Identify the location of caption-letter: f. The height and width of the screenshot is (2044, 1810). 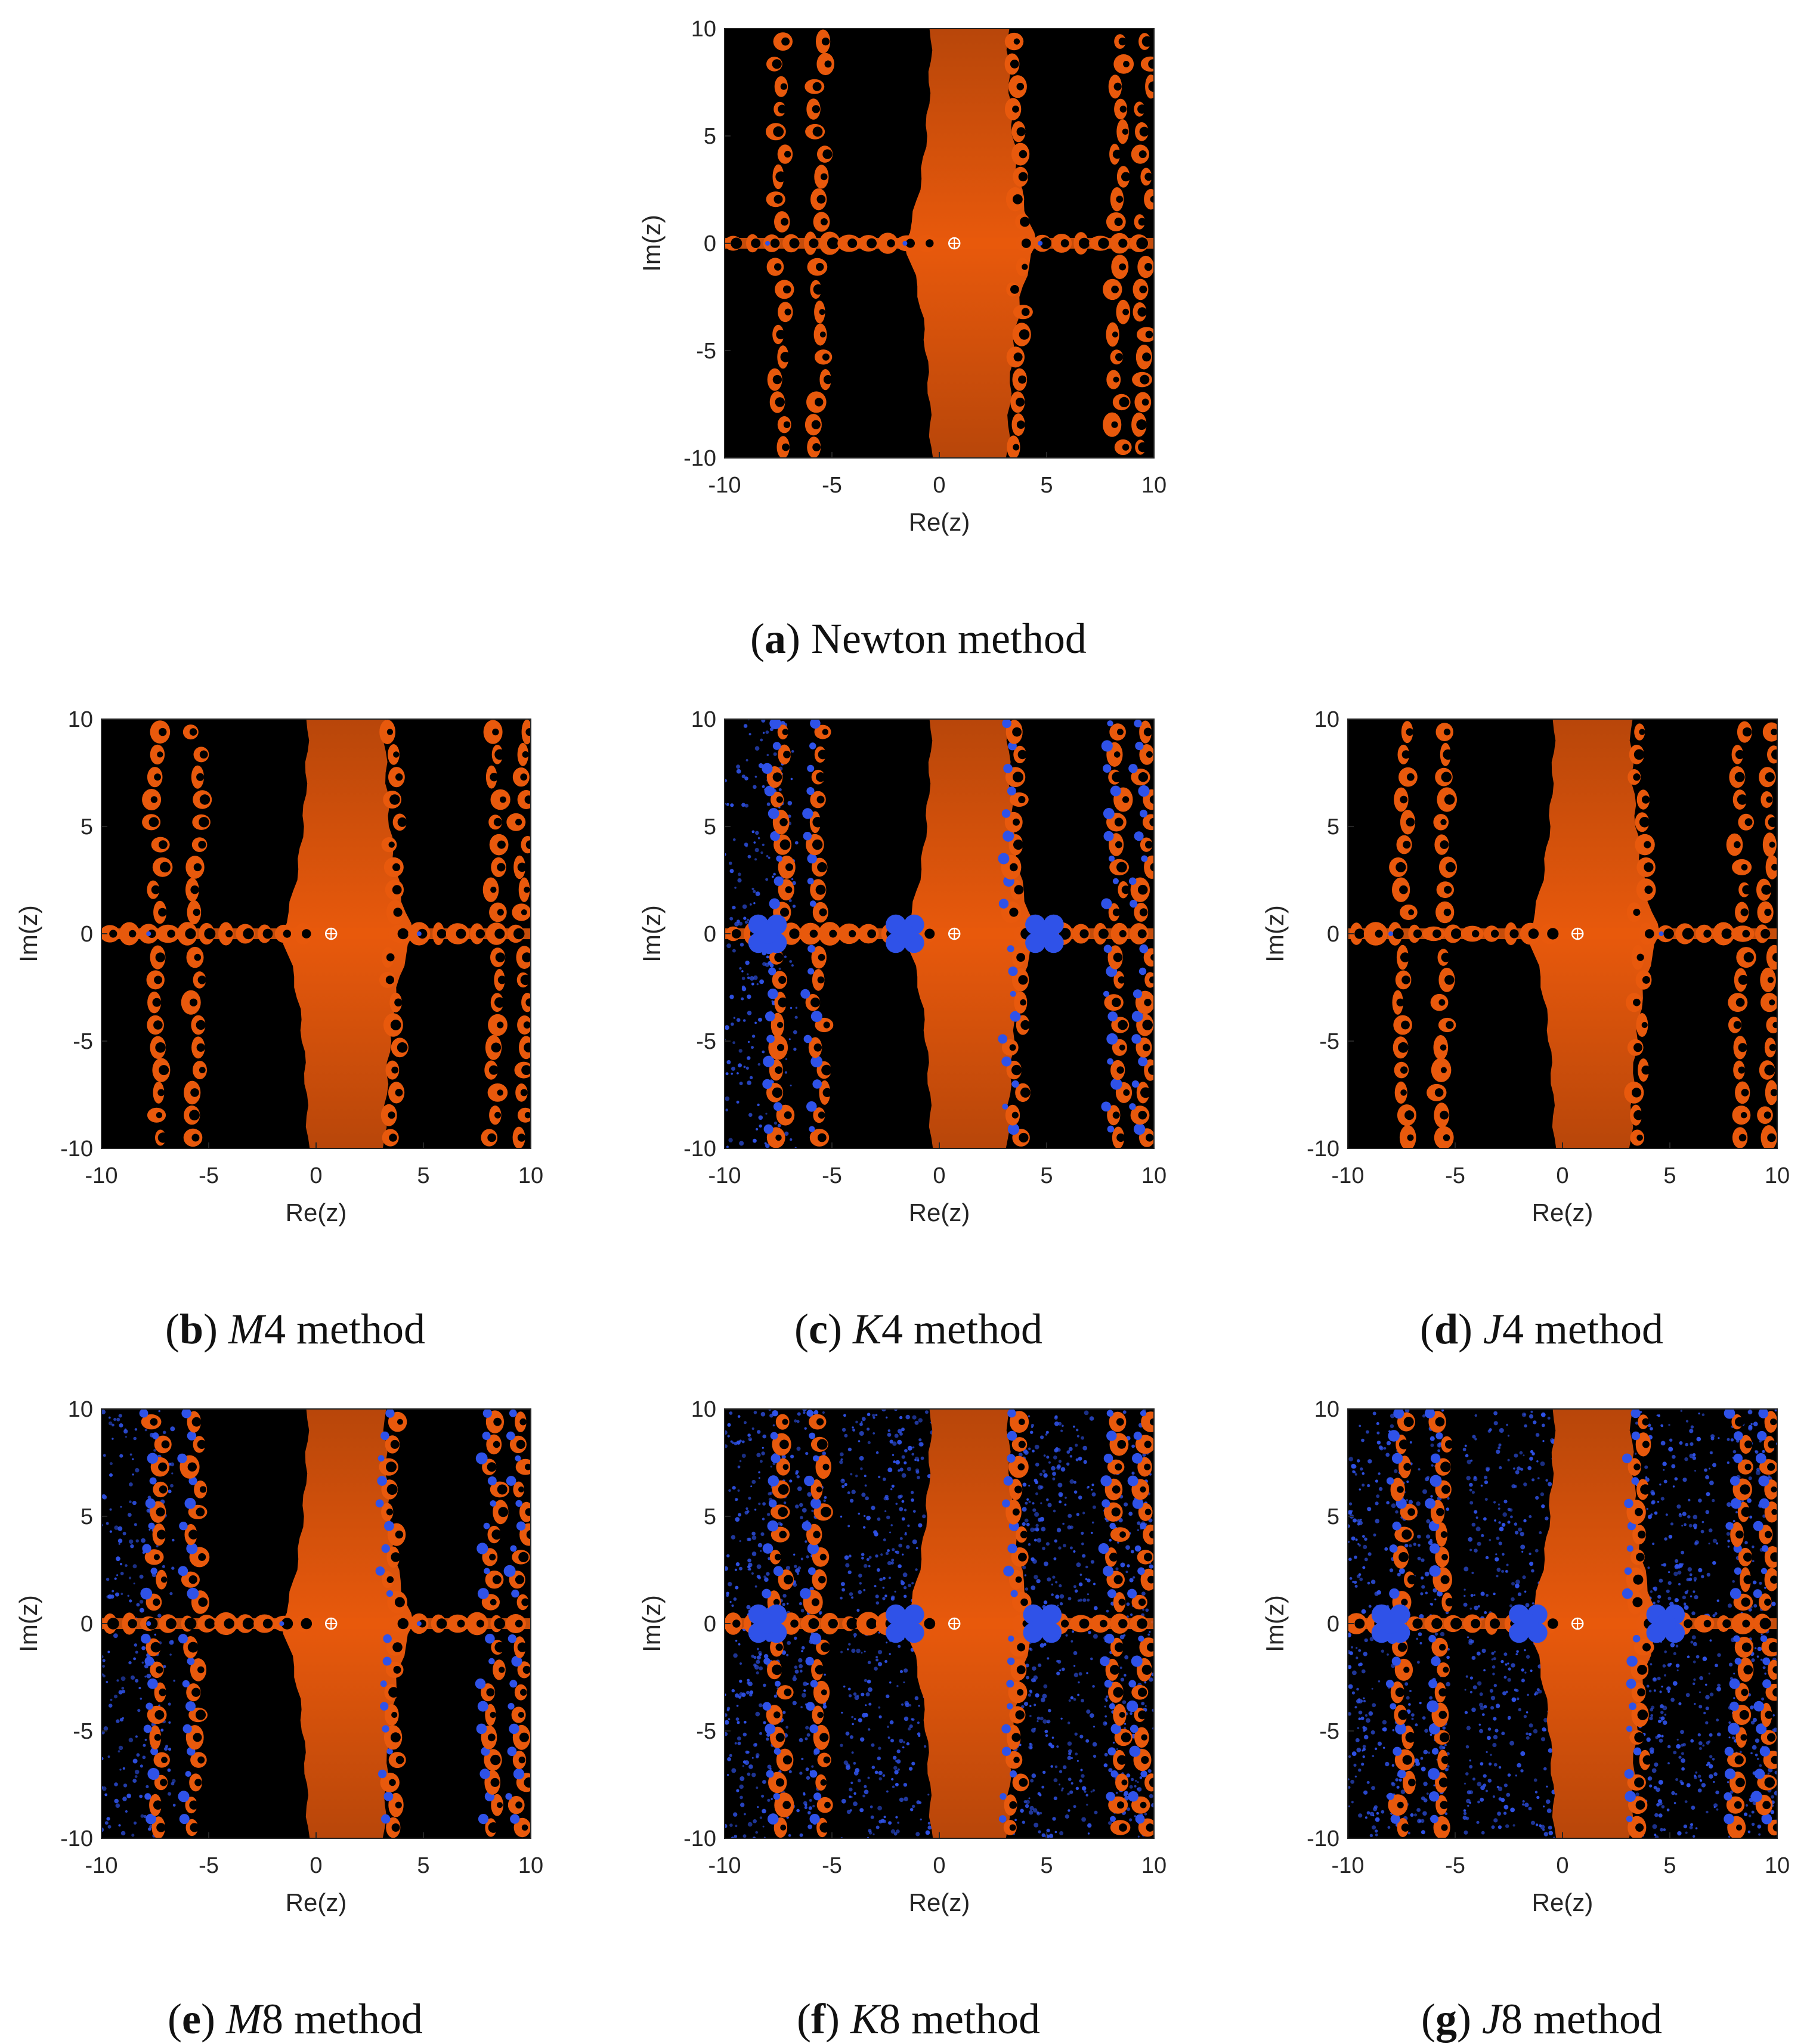
(818, 2019).